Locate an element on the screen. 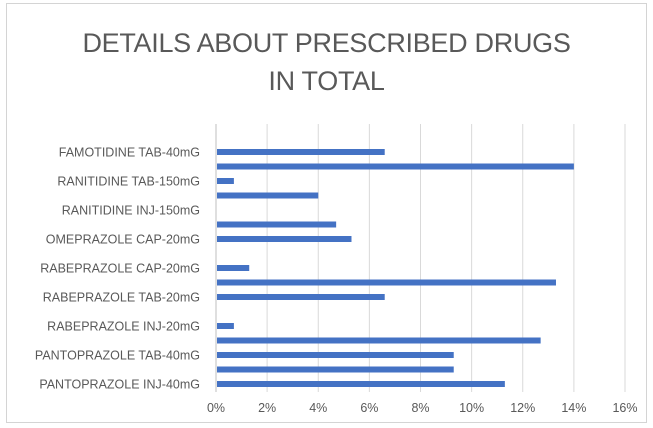 Image resolution: width=653 pixels, height=428 pixels. x-tick-label: 0% is located at coordinates (216, 408).